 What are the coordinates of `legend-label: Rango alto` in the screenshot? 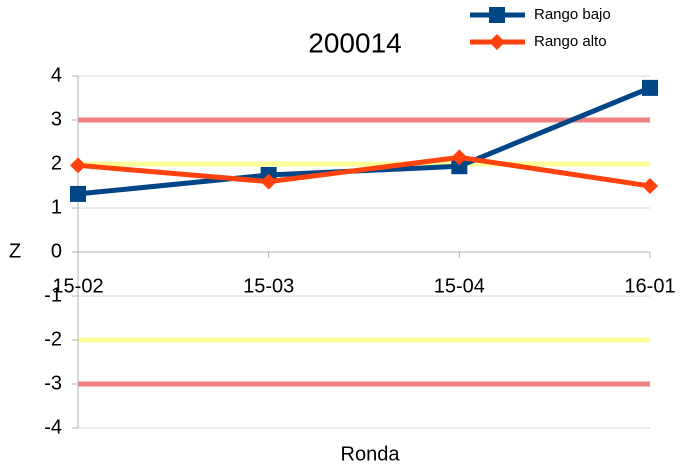 It's located at (570, 41).